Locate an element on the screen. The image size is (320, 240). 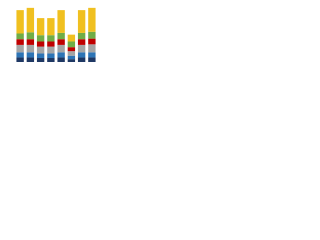
chart is located at coordinates (50, 35).